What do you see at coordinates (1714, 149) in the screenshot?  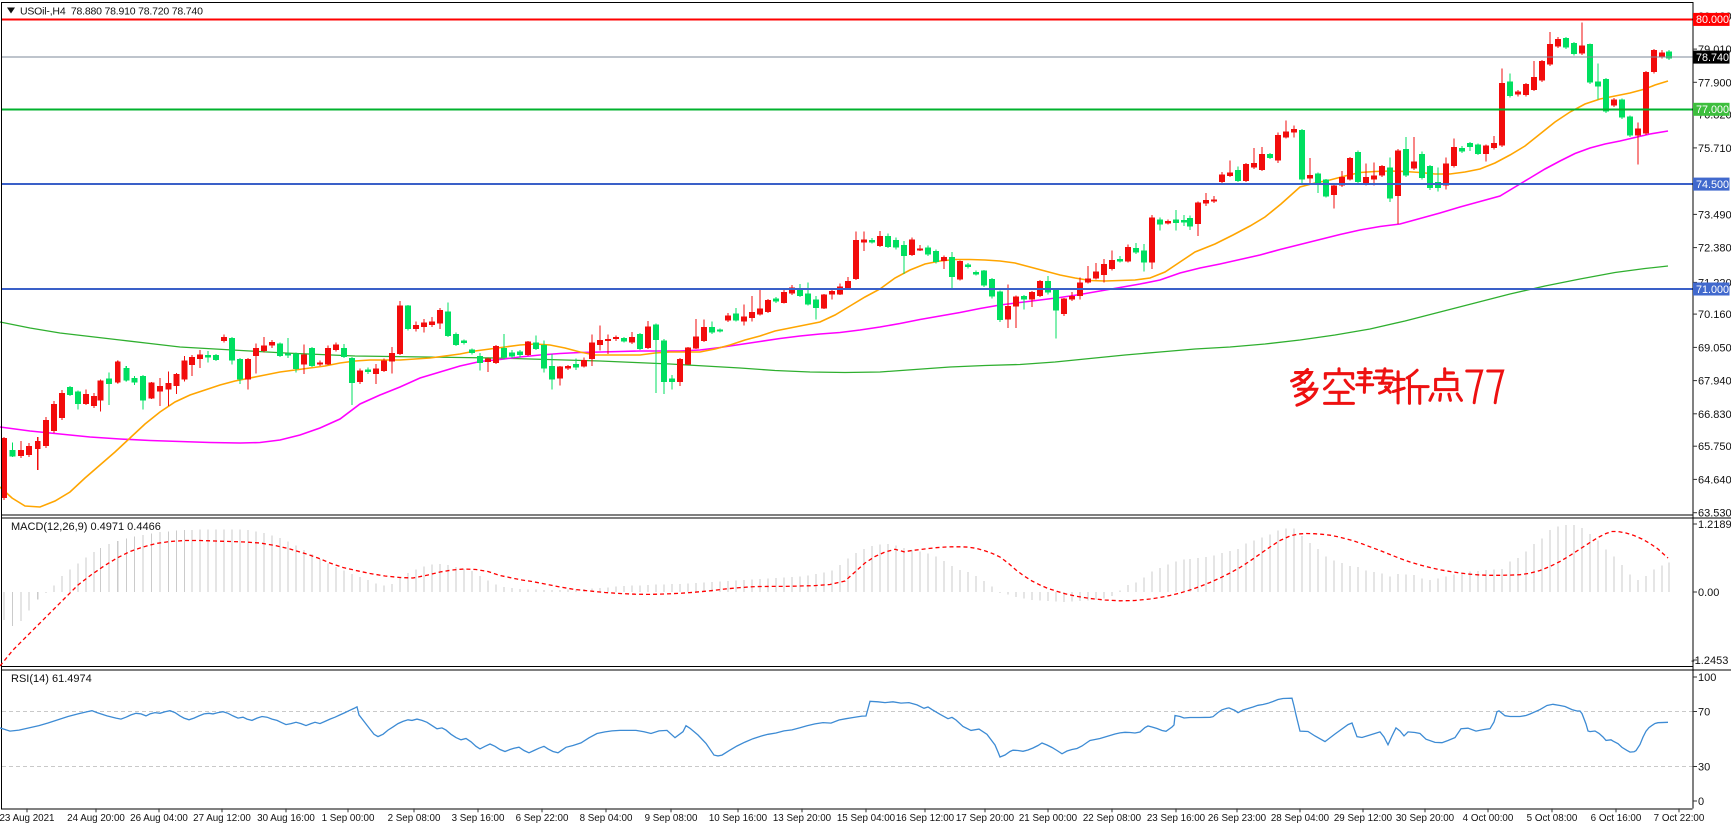 I see `svg-text: 75.710` at bounding box center [1714, 149].